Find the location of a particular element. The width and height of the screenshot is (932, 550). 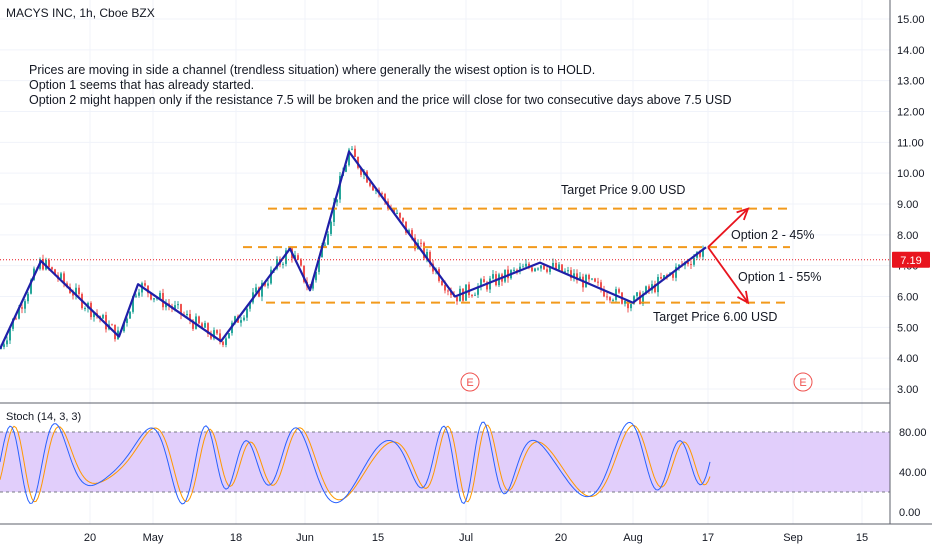

stoch-axis: 0.00 40.00 80.00 is located at coordinates (913, 473).